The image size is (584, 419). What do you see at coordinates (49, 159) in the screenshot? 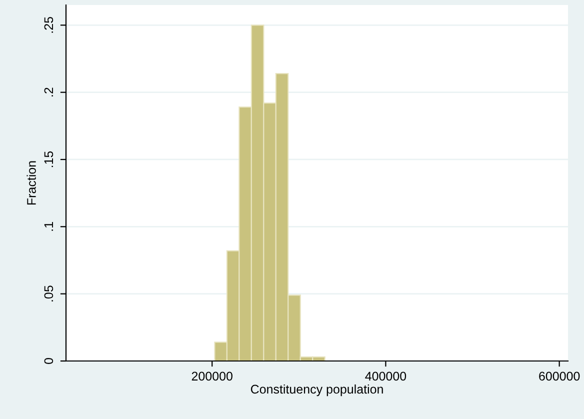
I see `y-tick-label: .15` at bounding box center [49, 159].